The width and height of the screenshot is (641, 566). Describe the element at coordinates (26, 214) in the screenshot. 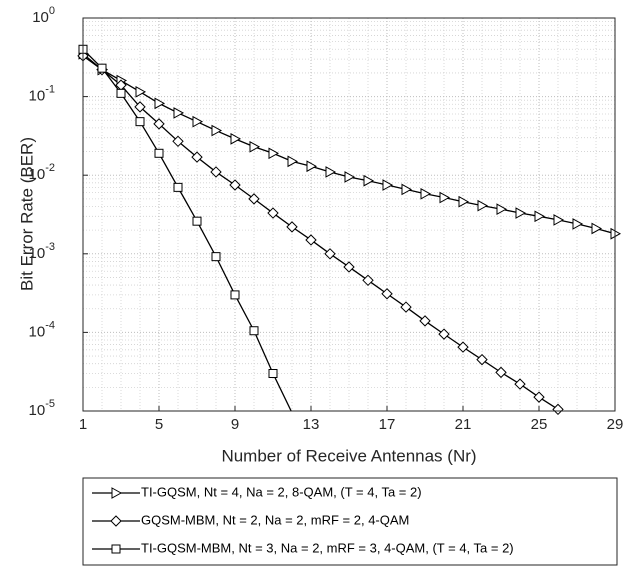

I see `y-axis-label: Bit Error Rate (BER)` at that location.